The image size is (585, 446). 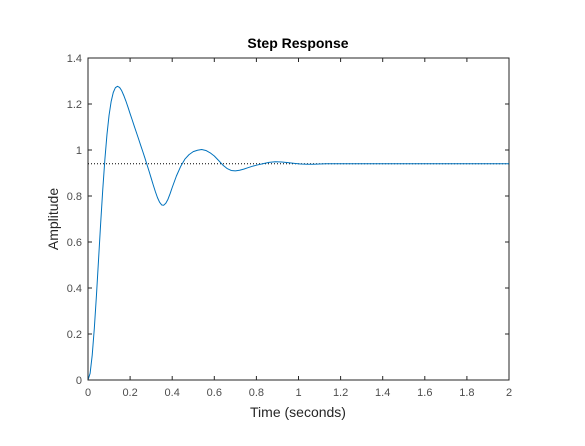 What do you see at coordinates (424, 393) in the screenshot?
I see `x-tick-label: 1.6` at bounding box center [424, 393].